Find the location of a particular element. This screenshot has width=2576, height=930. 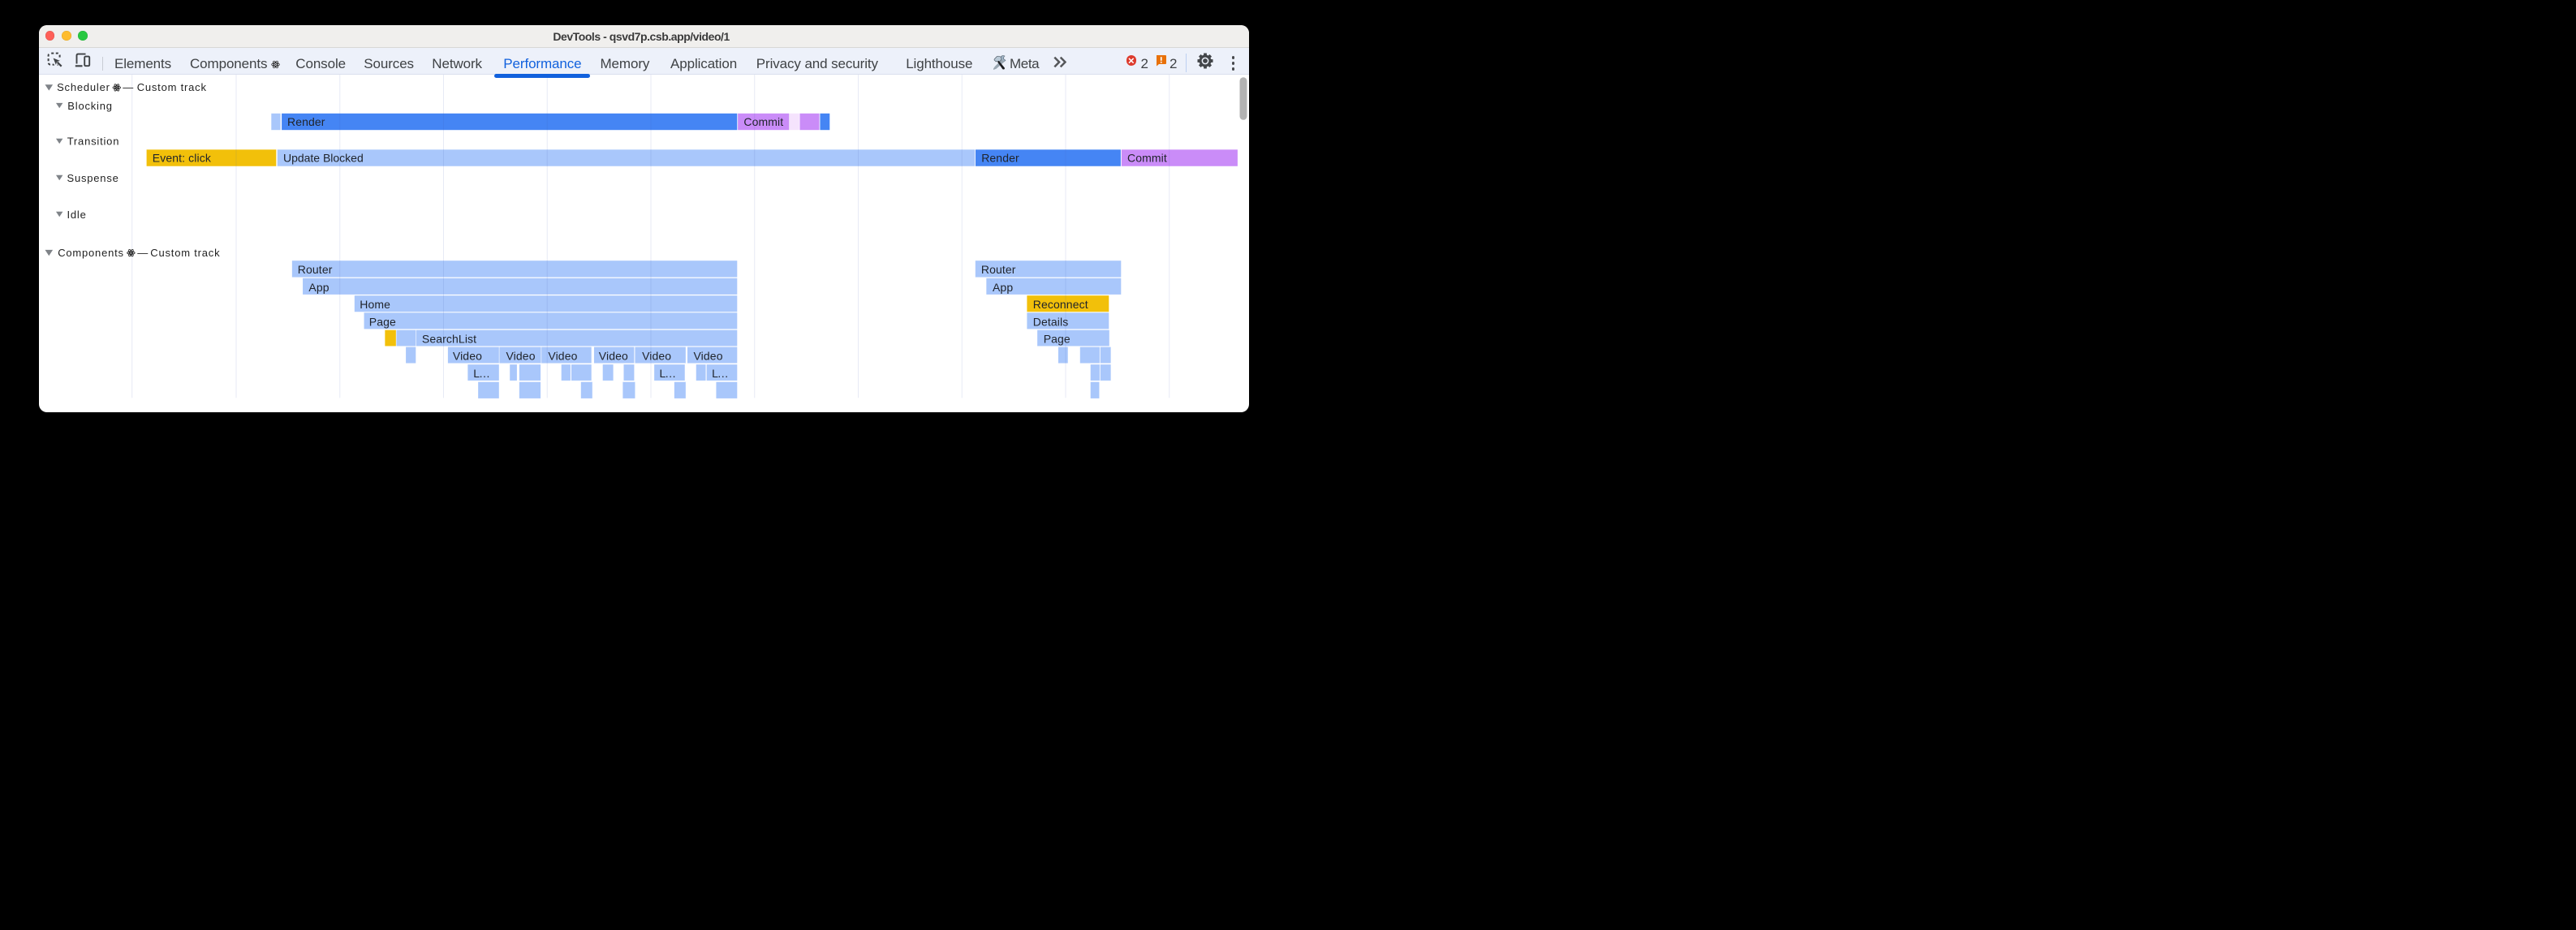

svg-text: Event: click is located at coordinates (183, 157).